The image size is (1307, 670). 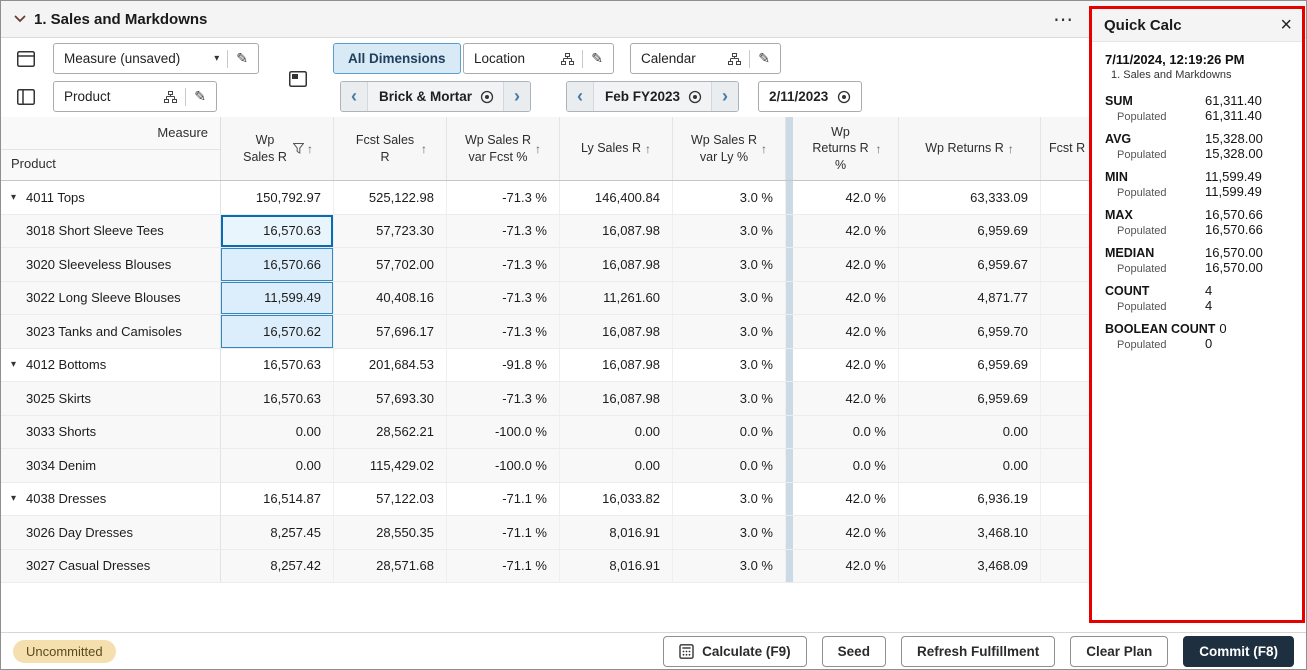 I want to click on row-header: ▾ 3022 Long Sleeve Blouses, so click(x=111, y=297).